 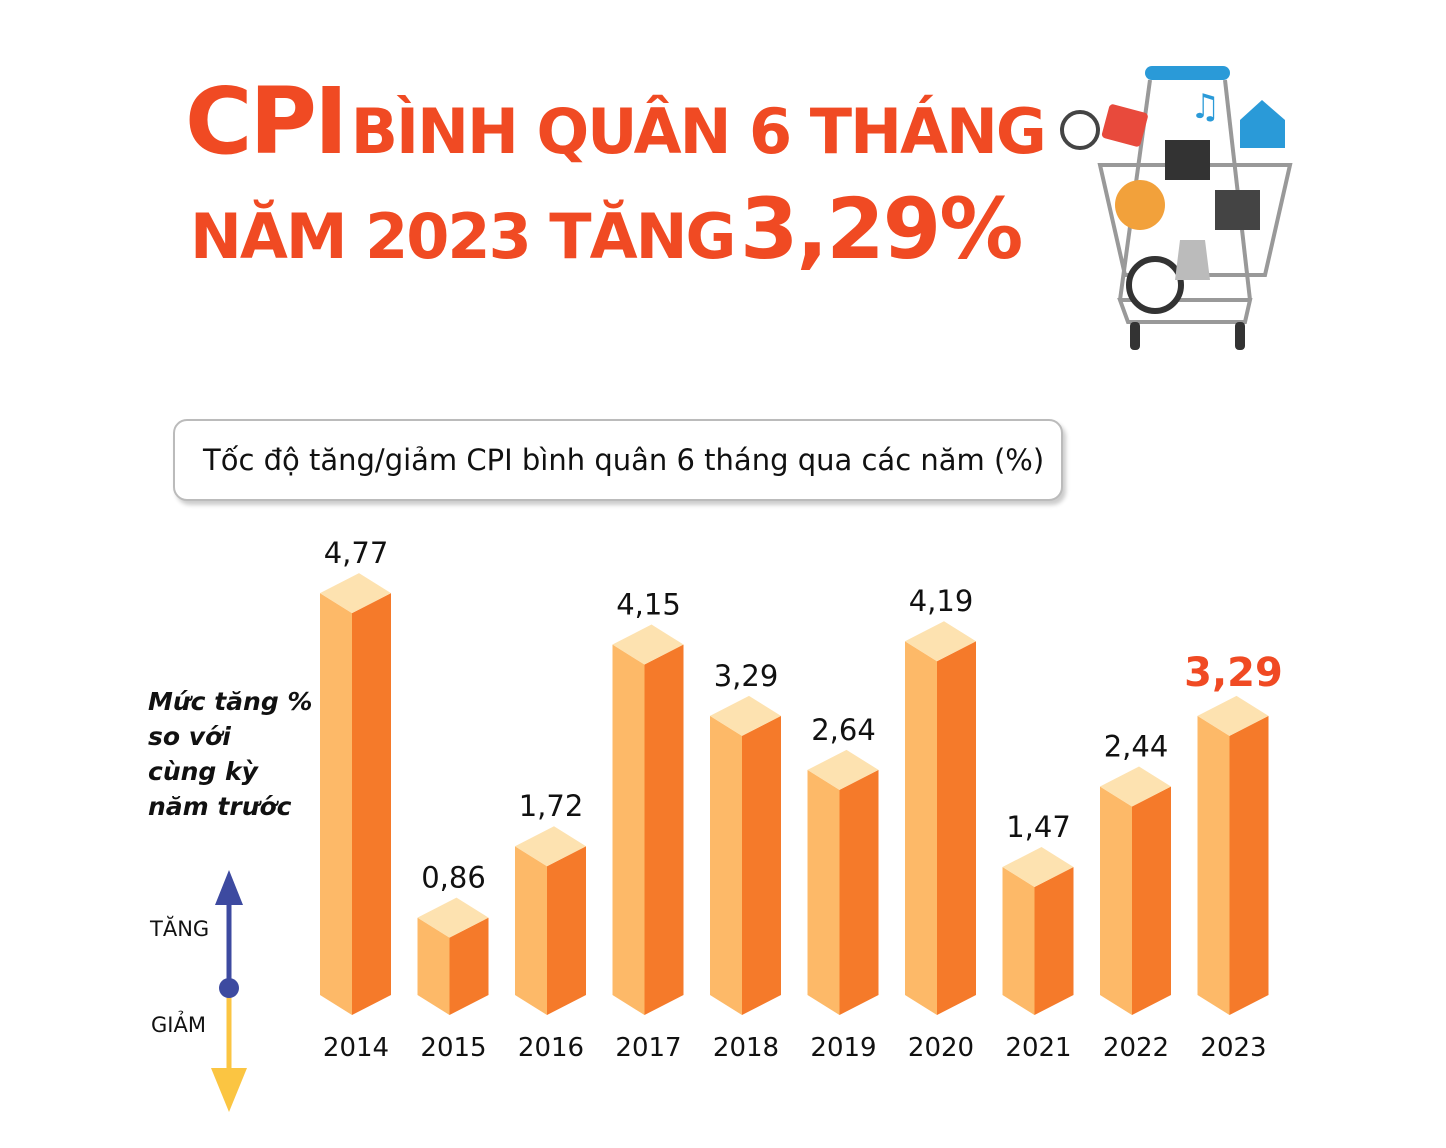 What do you see at coordinates (1136, 1048) in the screenshot?
I see `x-tick-label: 2022` at bounding box center [1136, 1048].